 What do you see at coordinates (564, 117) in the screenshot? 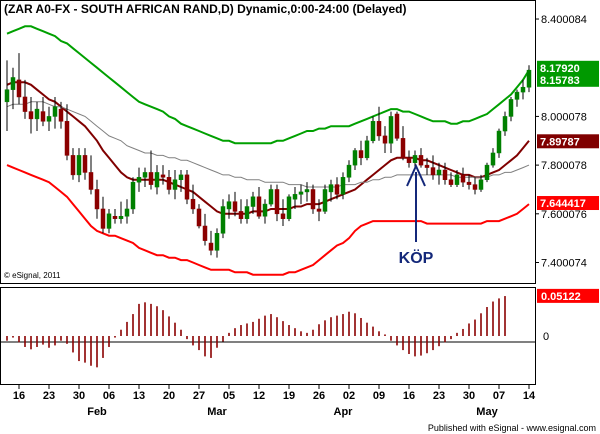
I see `price-tick-label: 8.000078` at bounding box center [564, 117].